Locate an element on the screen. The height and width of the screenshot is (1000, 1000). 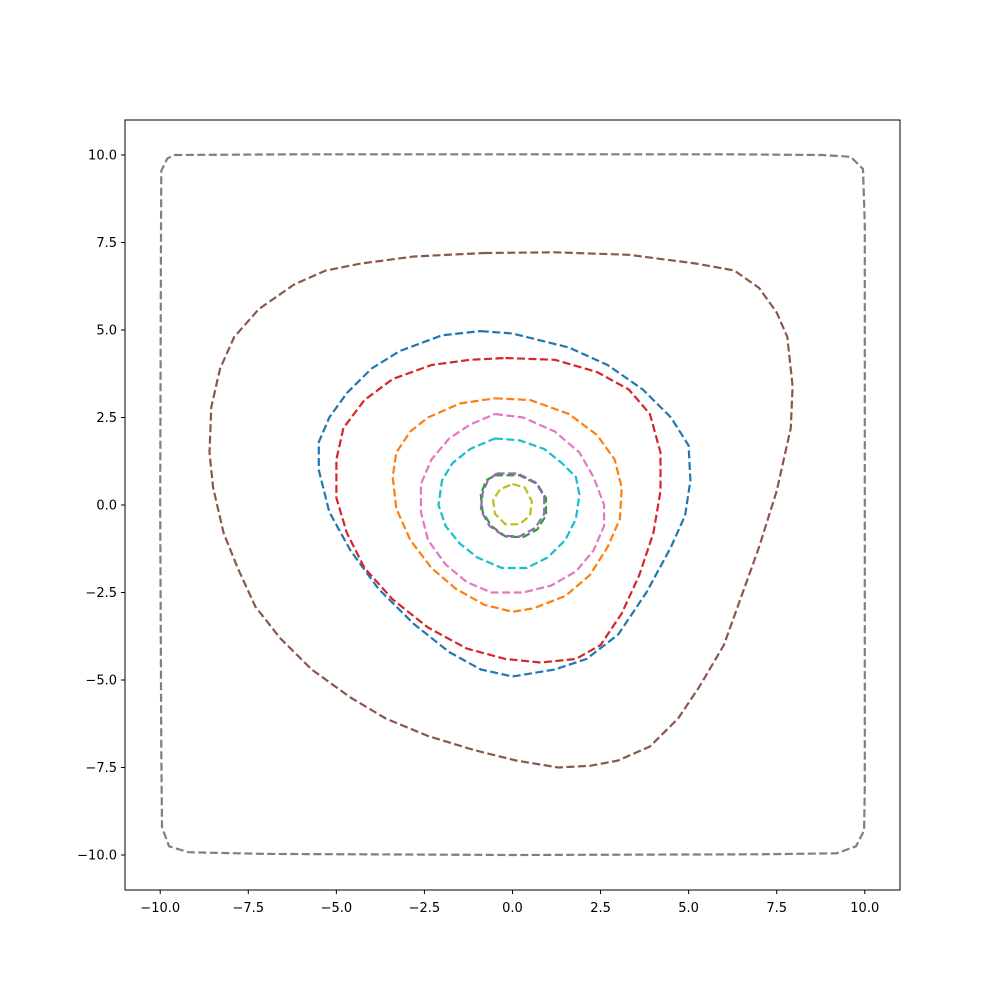
y-tick-label: −5.0 is located at coordinates (101, 681).